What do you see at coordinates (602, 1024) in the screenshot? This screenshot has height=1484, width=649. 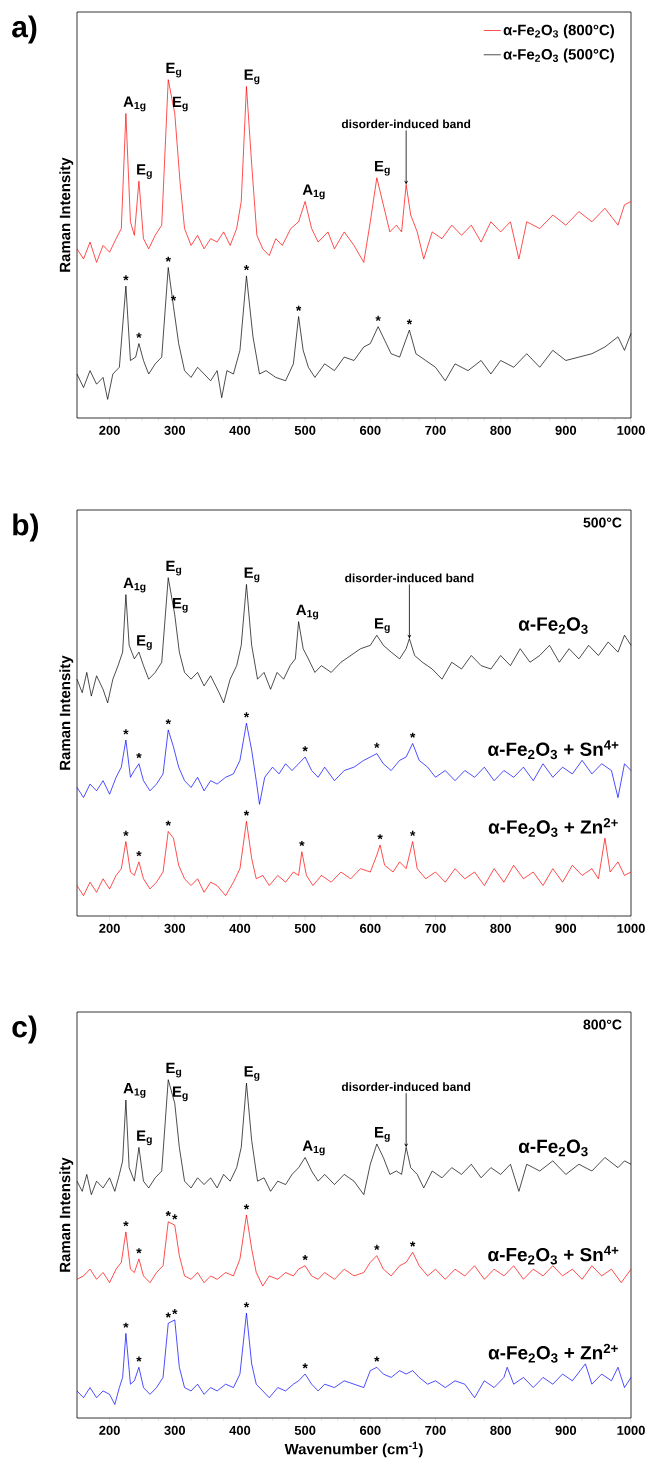 I see `text: 800°C` at bounding box center [602, 1024].